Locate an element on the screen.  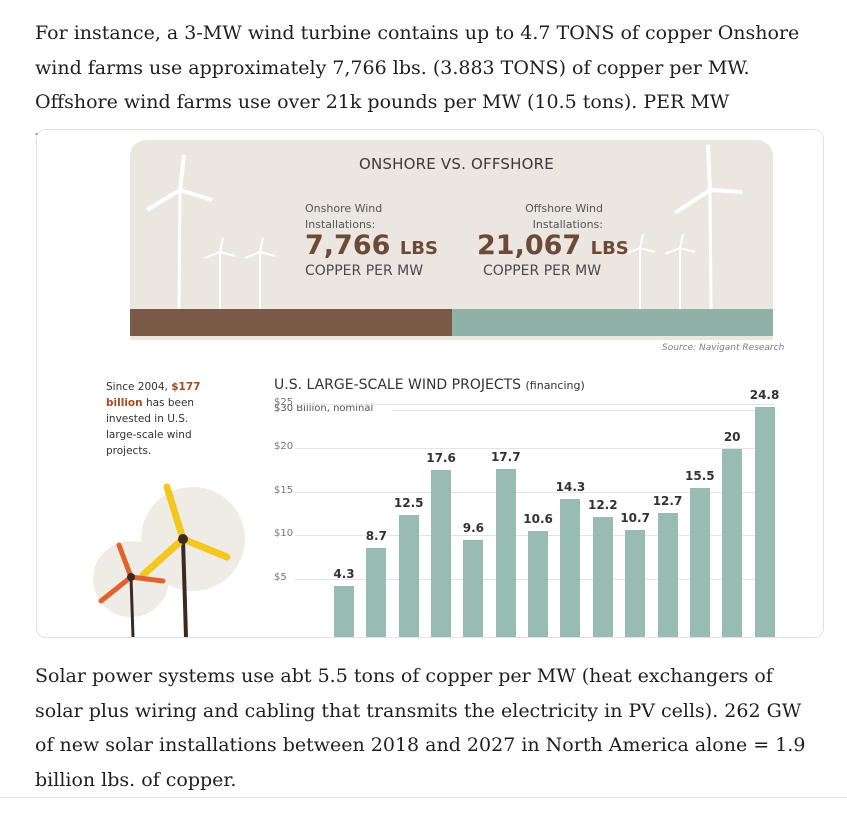
red-turbine-icon is located at coordinates (132, 589).